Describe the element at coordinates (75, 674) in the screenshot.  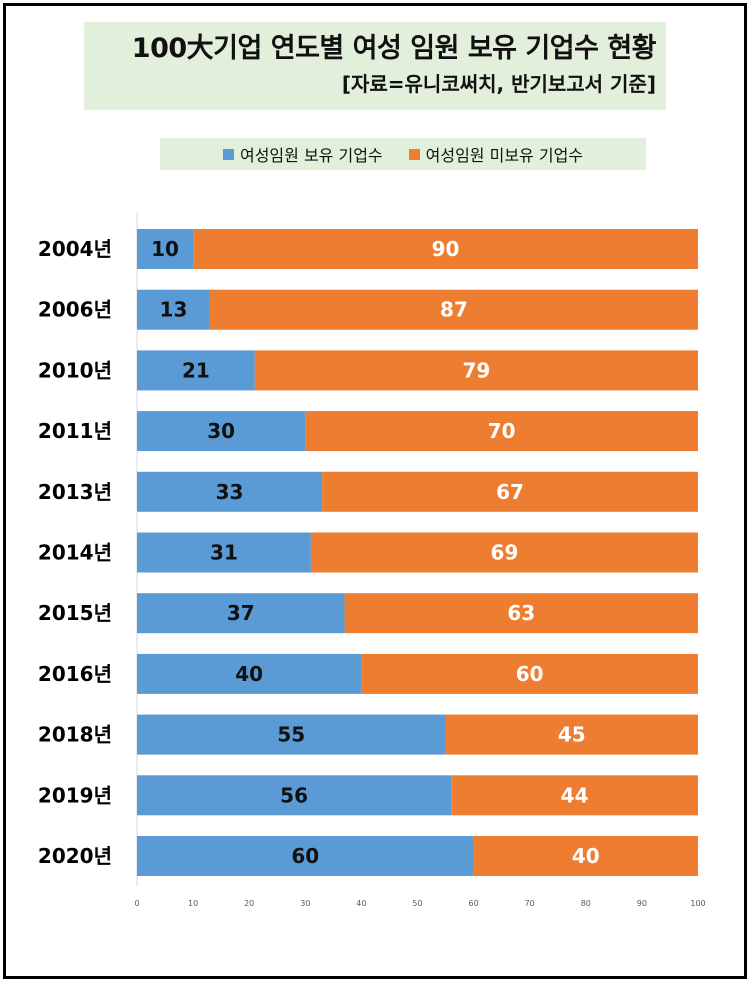
I see `category-label: 2016년` at that location.